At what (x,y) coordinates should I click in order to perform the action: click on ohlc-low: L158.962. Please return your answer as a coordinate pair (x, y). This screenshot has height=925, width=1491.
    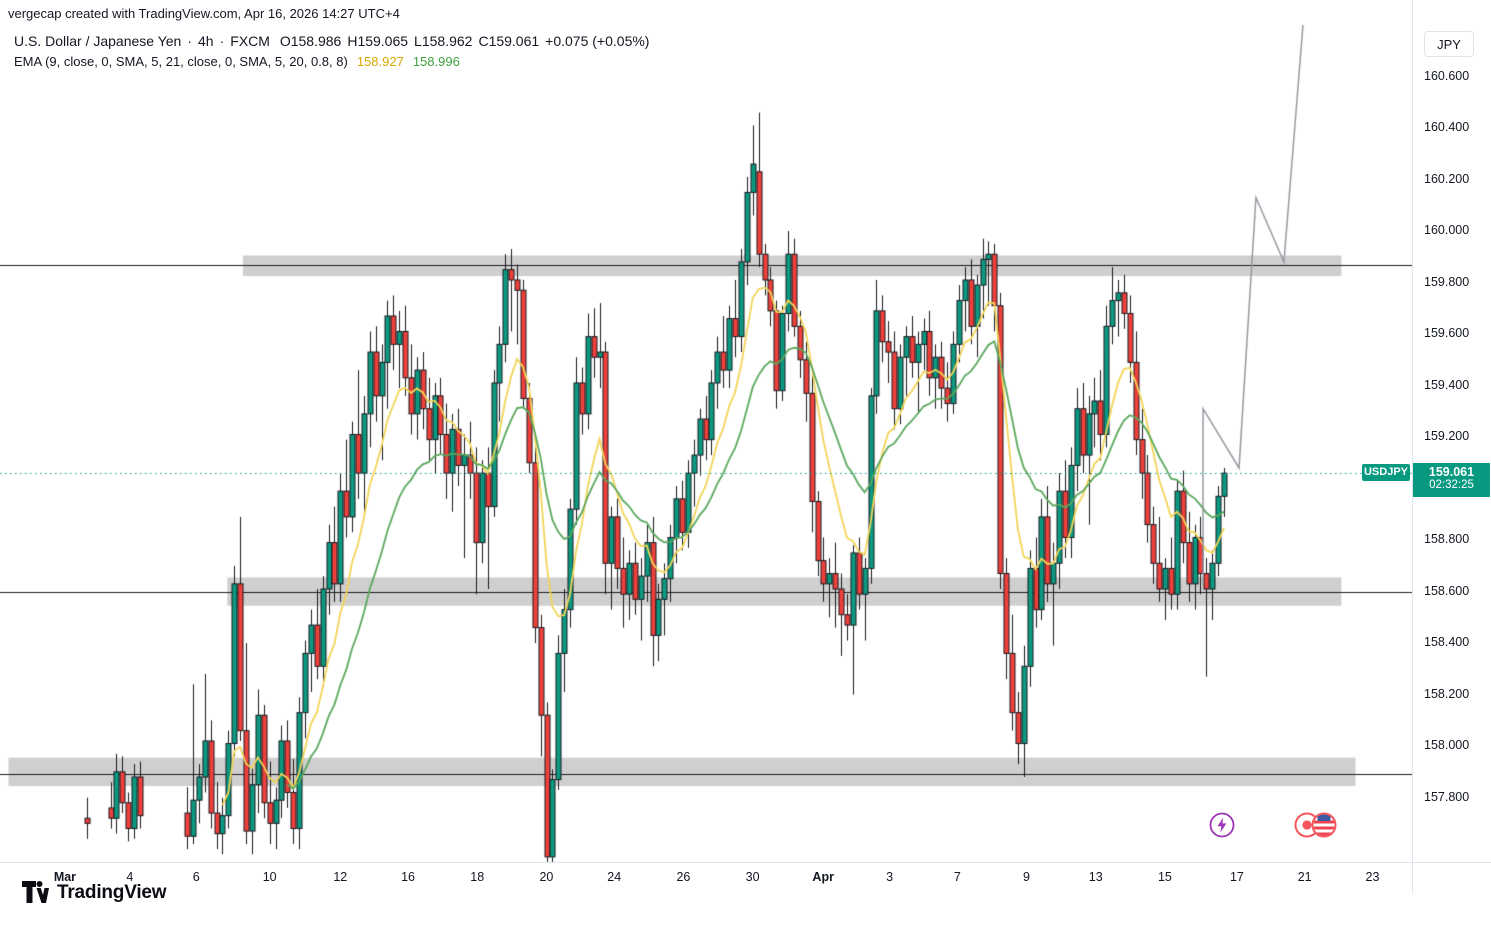
    Looking at the image, I should click on (443, 41).